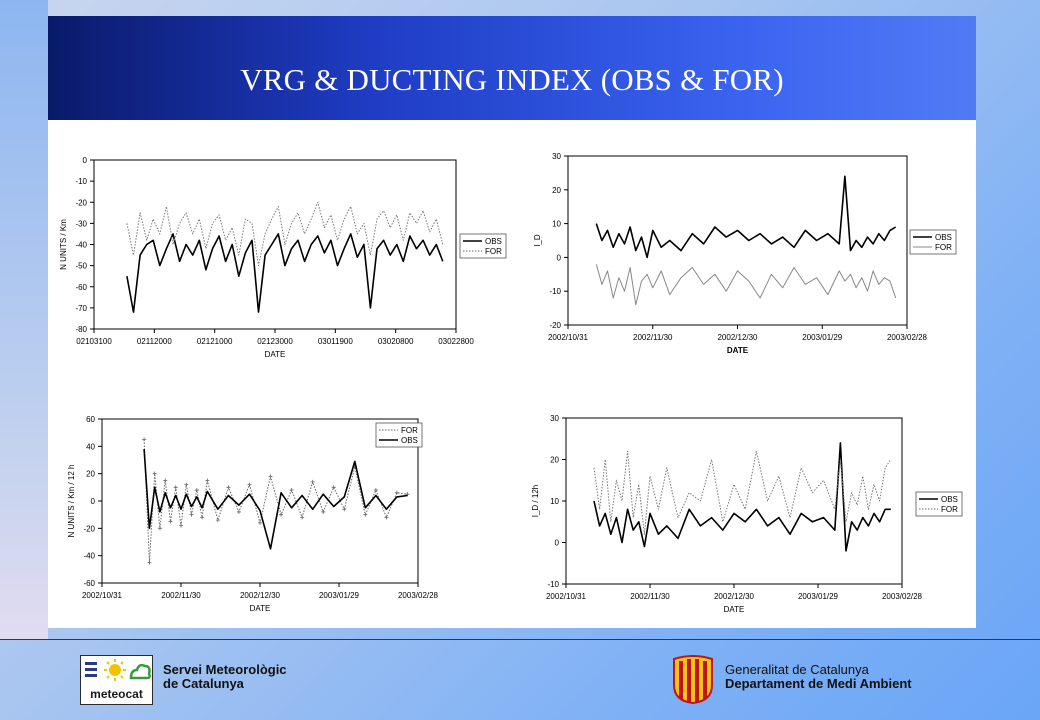 This screenshot has width=1040, height=720. I want to click on x-tick-label: 02123000, so click(275, 341).